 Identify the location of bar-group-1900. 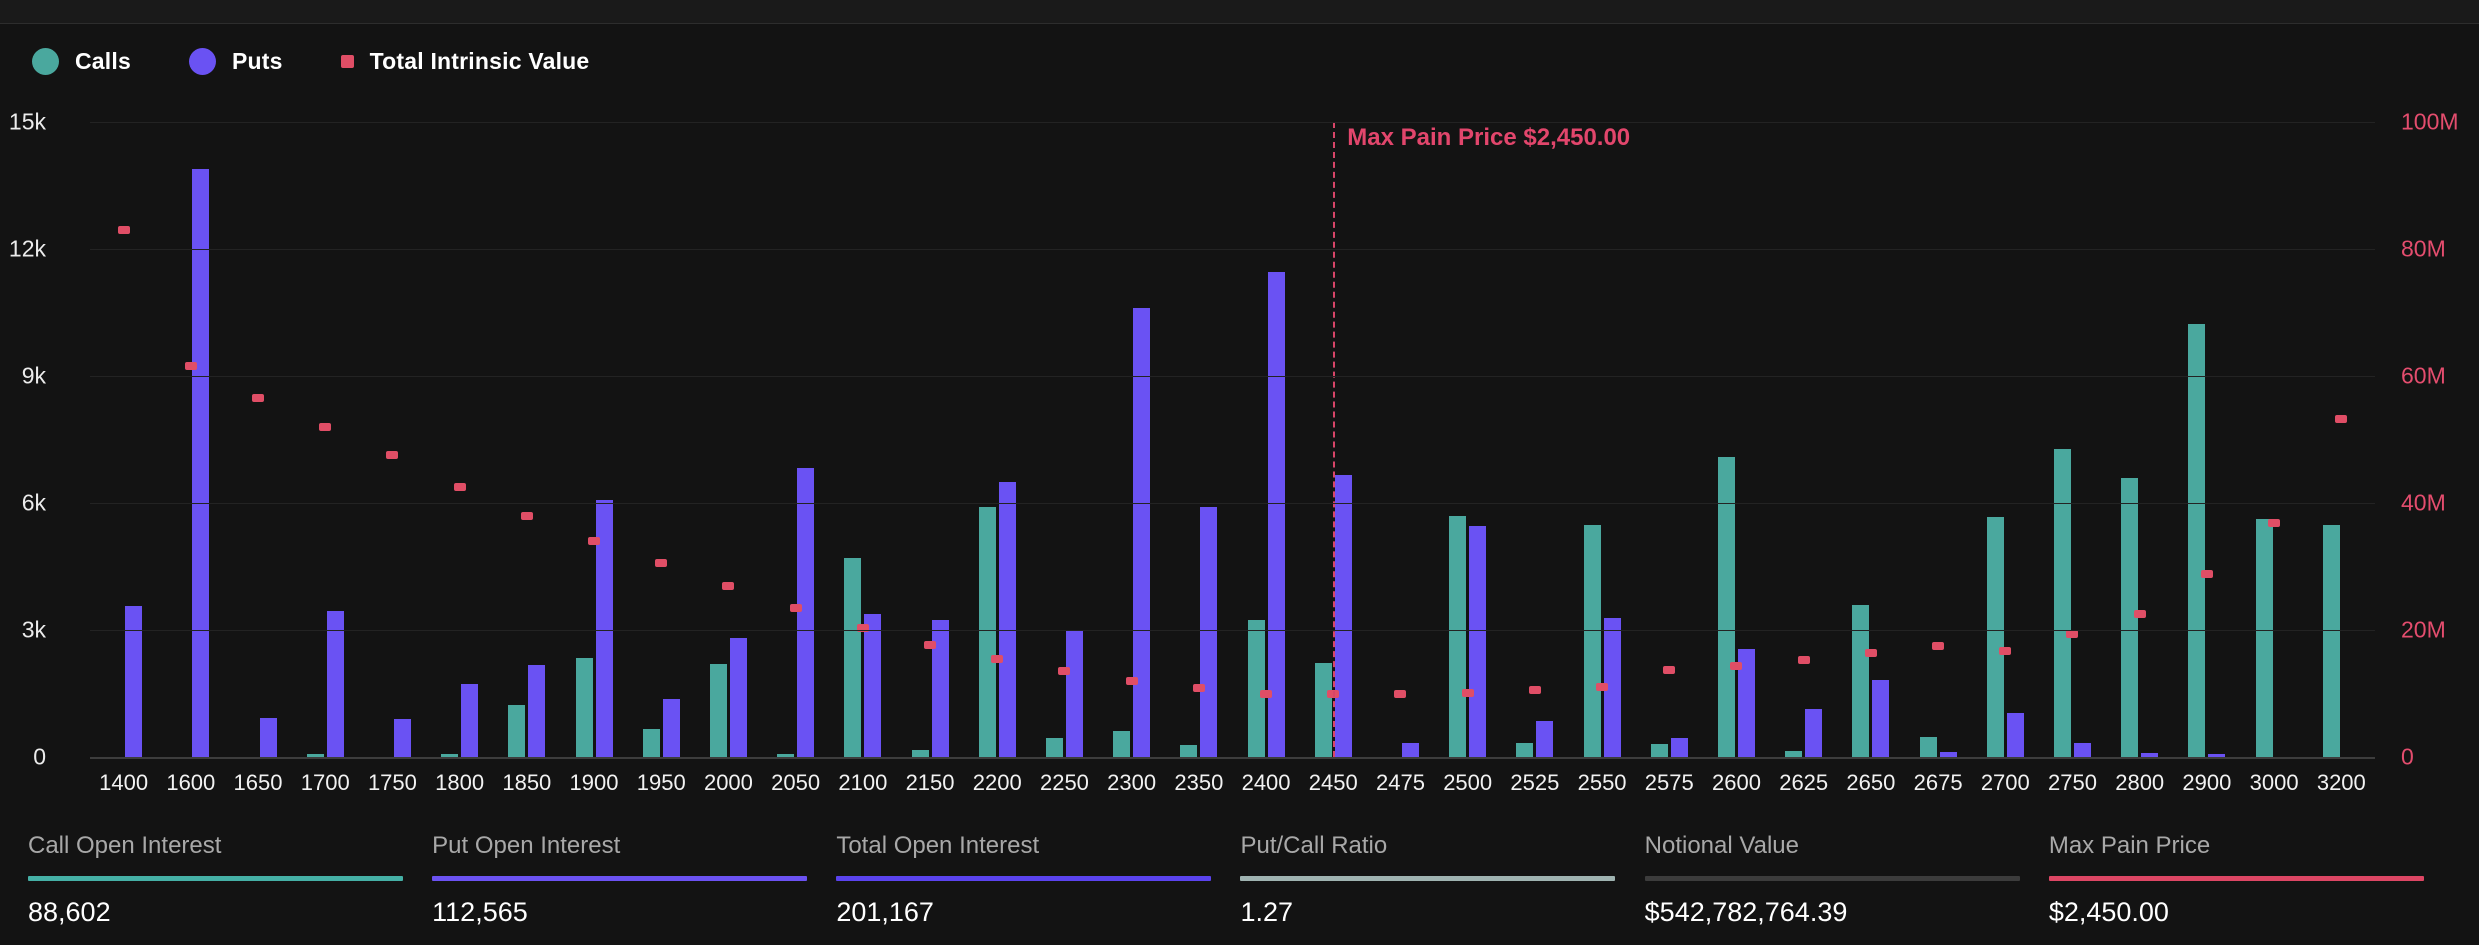
(593, 439).